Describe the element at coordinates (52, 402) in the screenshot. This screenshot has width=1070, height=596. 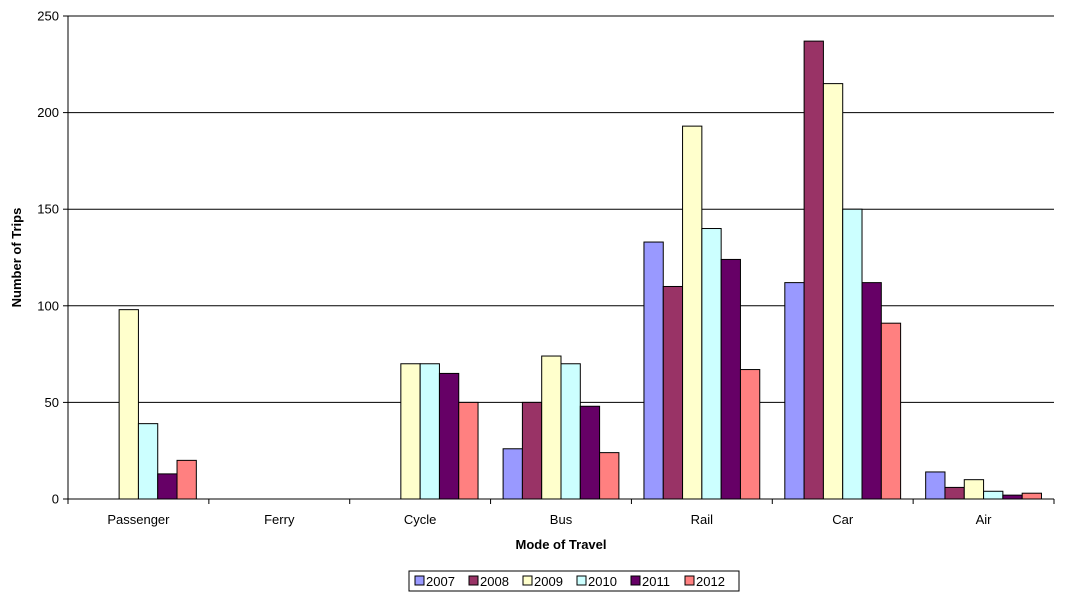
I see `y-tick-label: 50` at that location.